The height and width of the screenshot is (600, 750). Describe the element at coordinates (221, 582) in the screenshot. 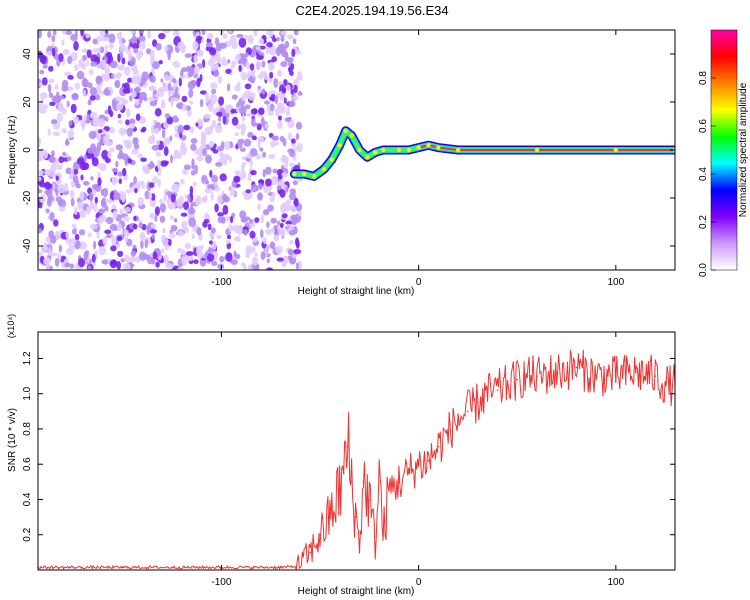

I see `snr-x-tick-label: -100` at that location.